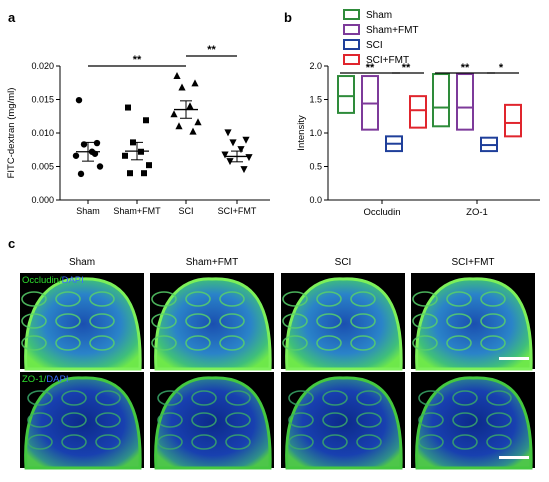 Image resolution: width=549 pixels, height=482 pixels. What do you see at coordinates (33, 379) in the screenshot?
I see `stain-name: ZO-1` at bounding box center [33, 379].